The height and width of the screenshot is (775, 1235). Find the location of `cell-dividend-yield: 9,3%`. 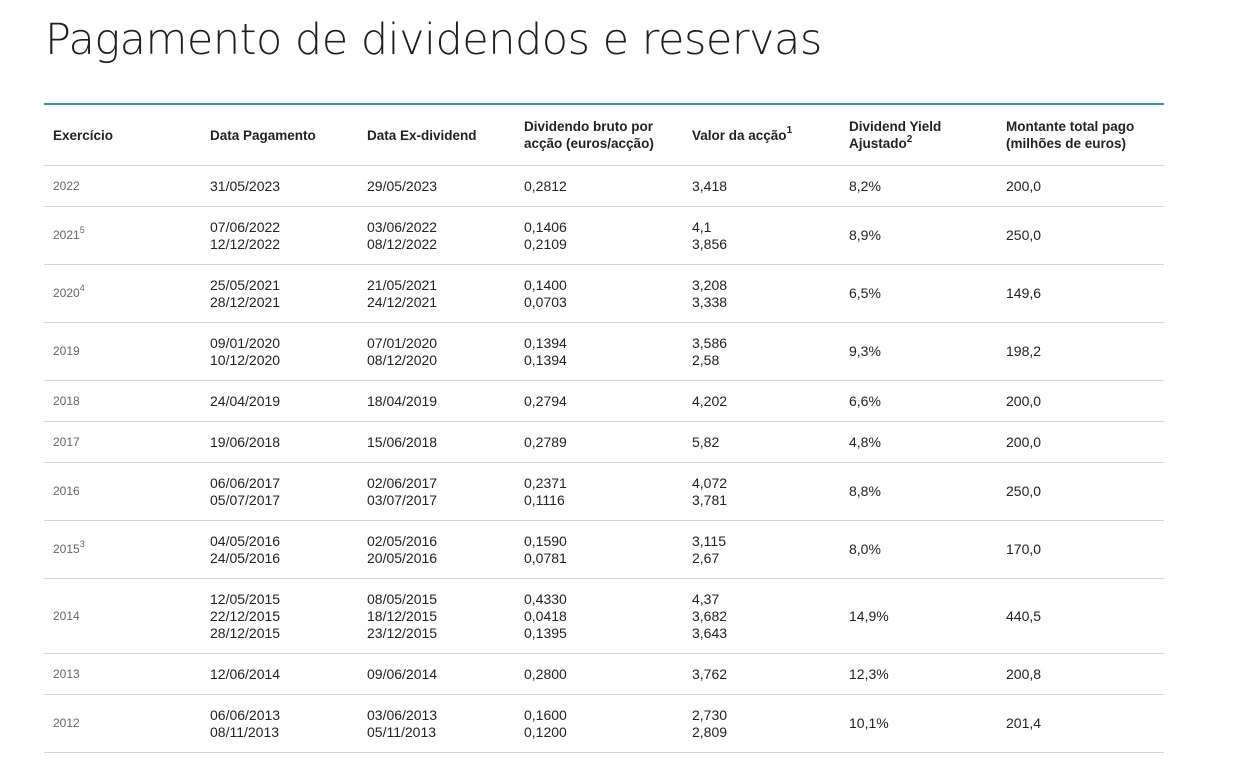

cell-dividend-yield: 9,3% is located at coordinates (918, 351).